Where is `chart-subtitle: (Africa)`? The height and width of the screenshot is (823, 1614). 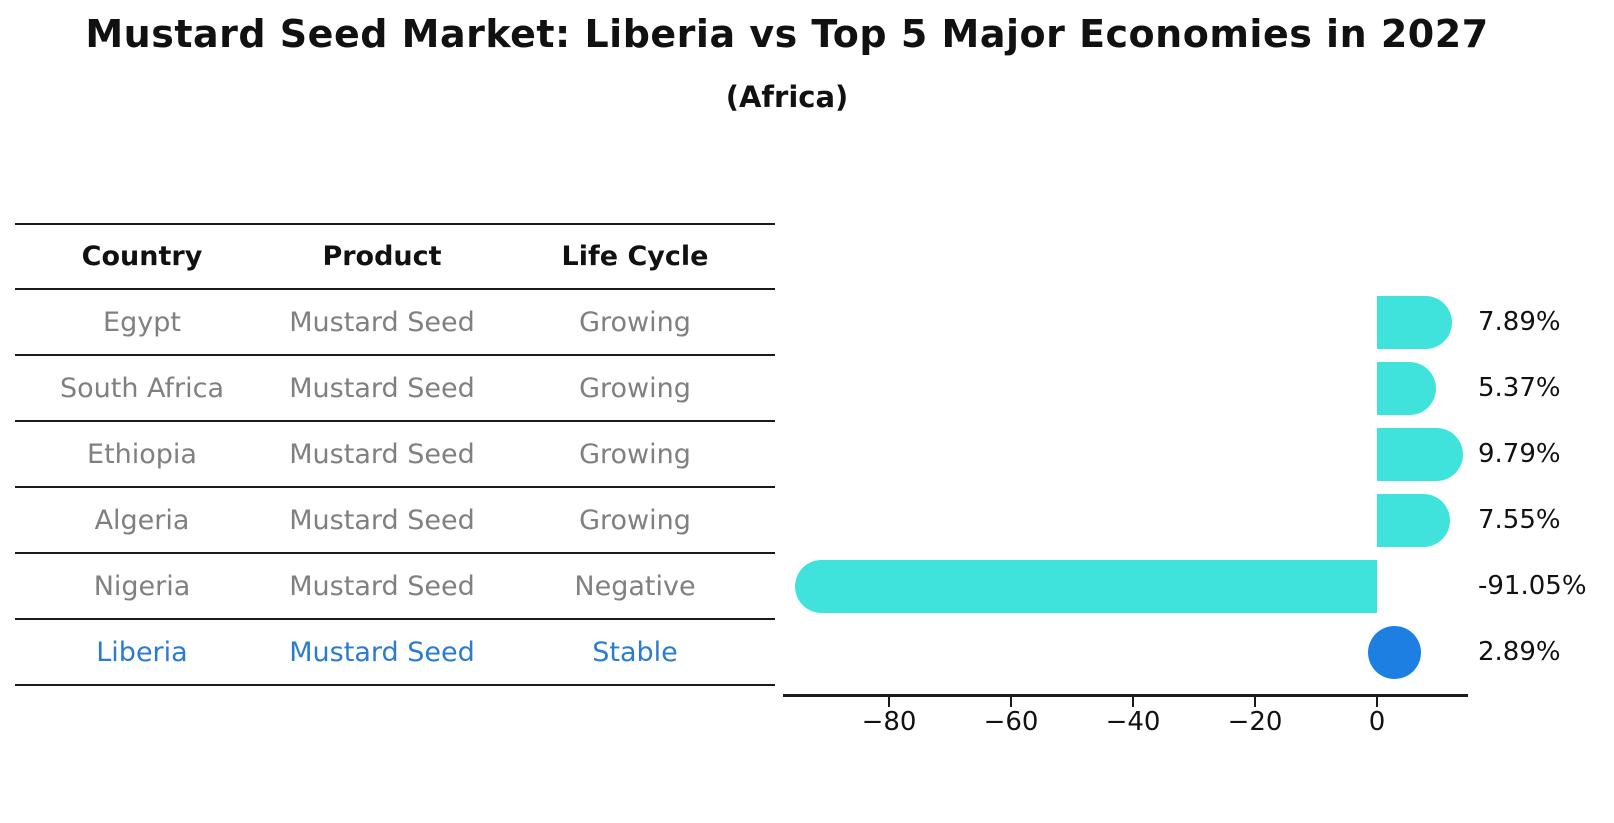
chart-subtitle: (Africa) is located at coordinates (787, 97).